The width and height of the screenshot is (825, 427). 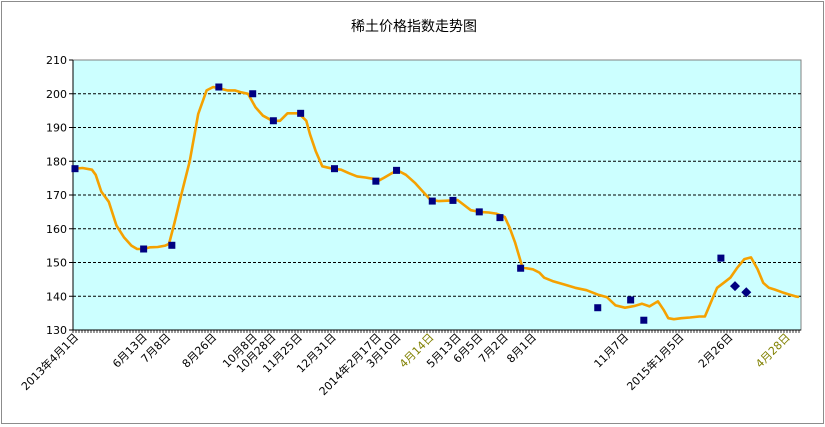 What do you see at coordinates (56, 60) in the screenshot?
I see `y-tick-label: 210` at bounding box center [56, 60].